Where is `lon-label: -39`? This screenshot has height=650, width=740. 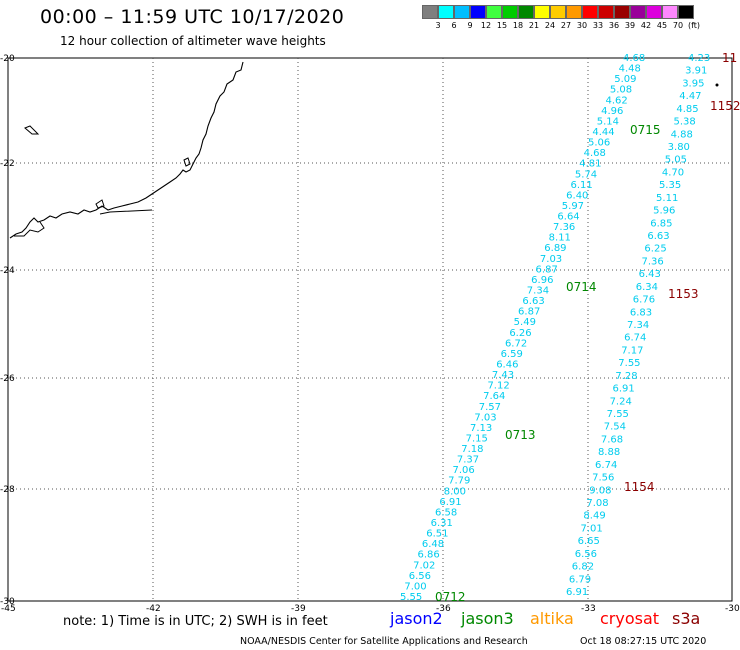
lon-label: -39 is located at coordinates (298, 609).